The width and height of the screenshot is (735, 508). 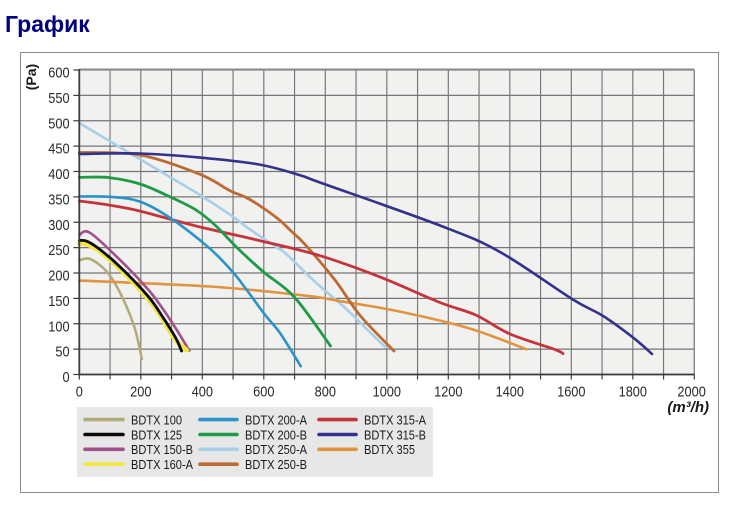 I want to click on svg-text: BDTX 315-B, so click(x=395, y=434).